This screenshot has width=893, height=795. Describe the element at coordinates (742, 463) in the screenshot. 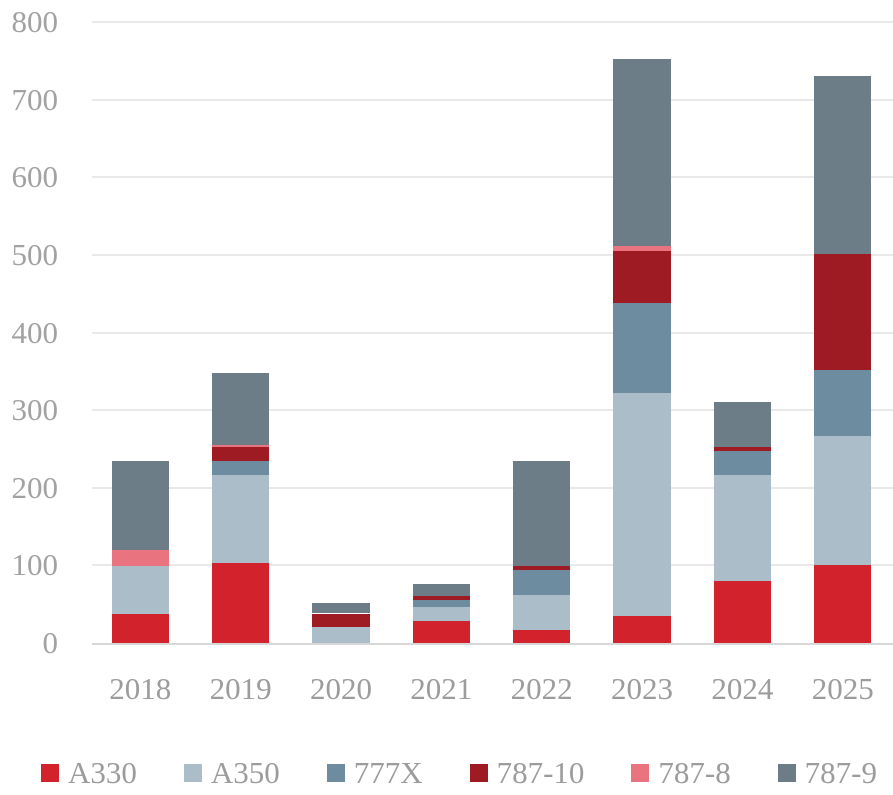

I see `bar-2024-segment-777x` at that location.